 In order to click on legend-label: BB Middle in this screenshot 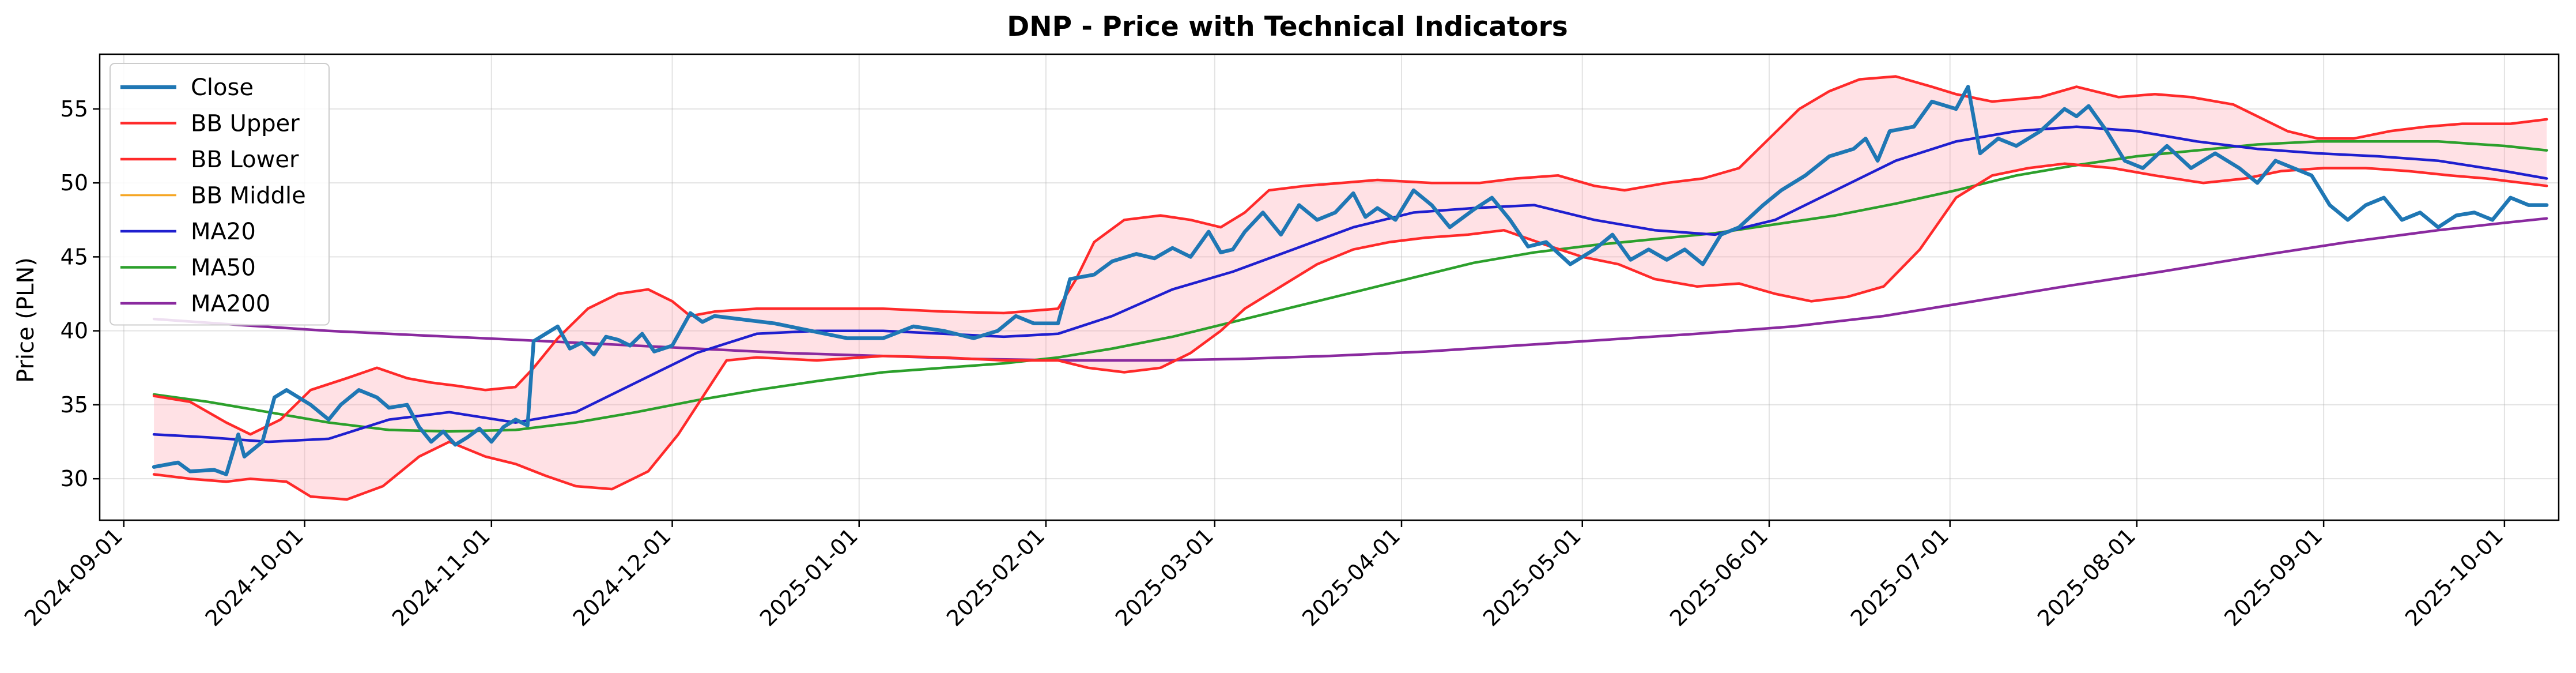, I will do `click(249, 196)`.